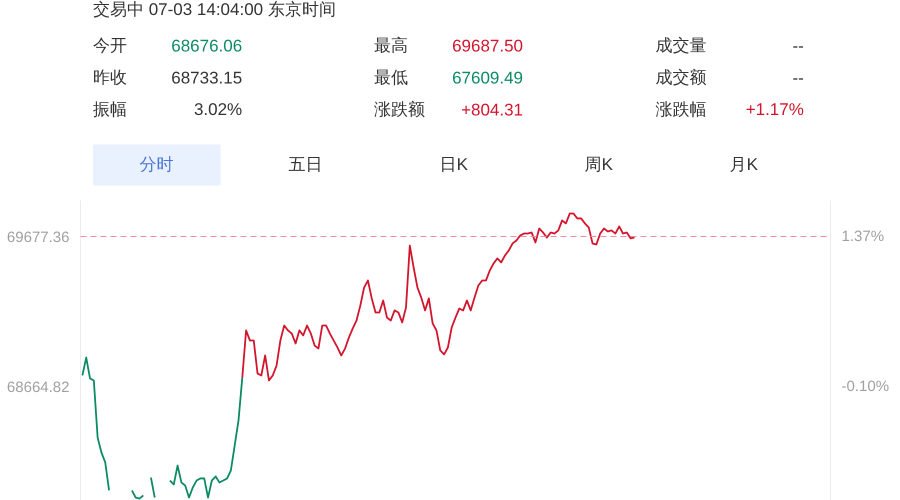 The height and width of the screenshot is (500, 900). What do you see at coordinates (866, 386) in the screenshot?
I see `y2-tick-label: -0.10%` at bounding box center [866, 386].